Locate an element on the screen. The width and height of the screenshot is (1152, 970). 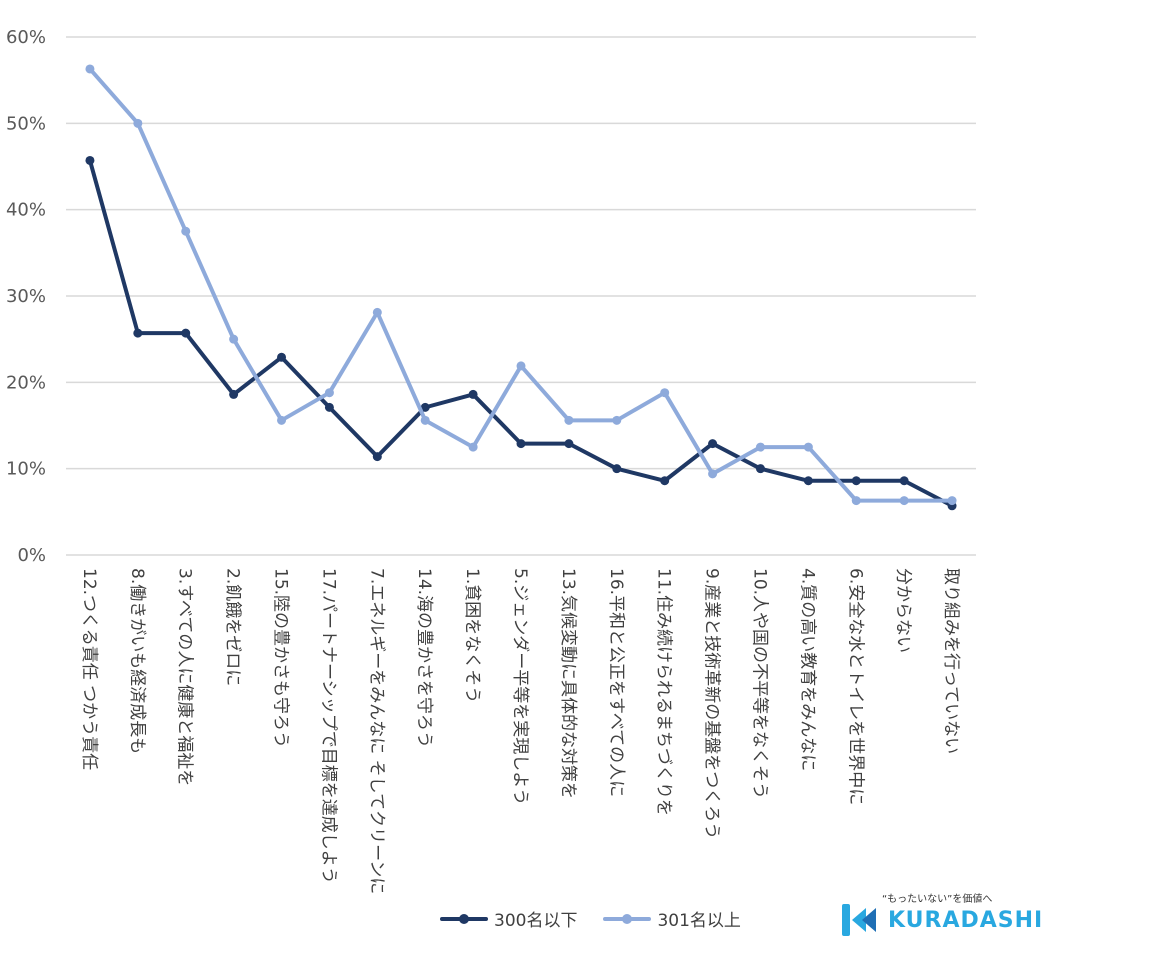
x-tick-label: 11.住み続けられるまちづくりを is located at coordinates (664, 692).